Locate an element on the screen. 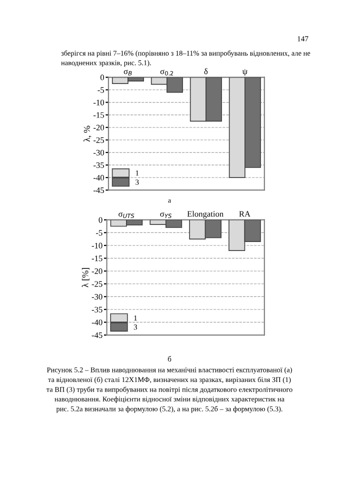 Image resolution: width=339 pixels, height=480 pixels. x-tick-label: σ$_{В}$ is located at coordinates (128, 73).